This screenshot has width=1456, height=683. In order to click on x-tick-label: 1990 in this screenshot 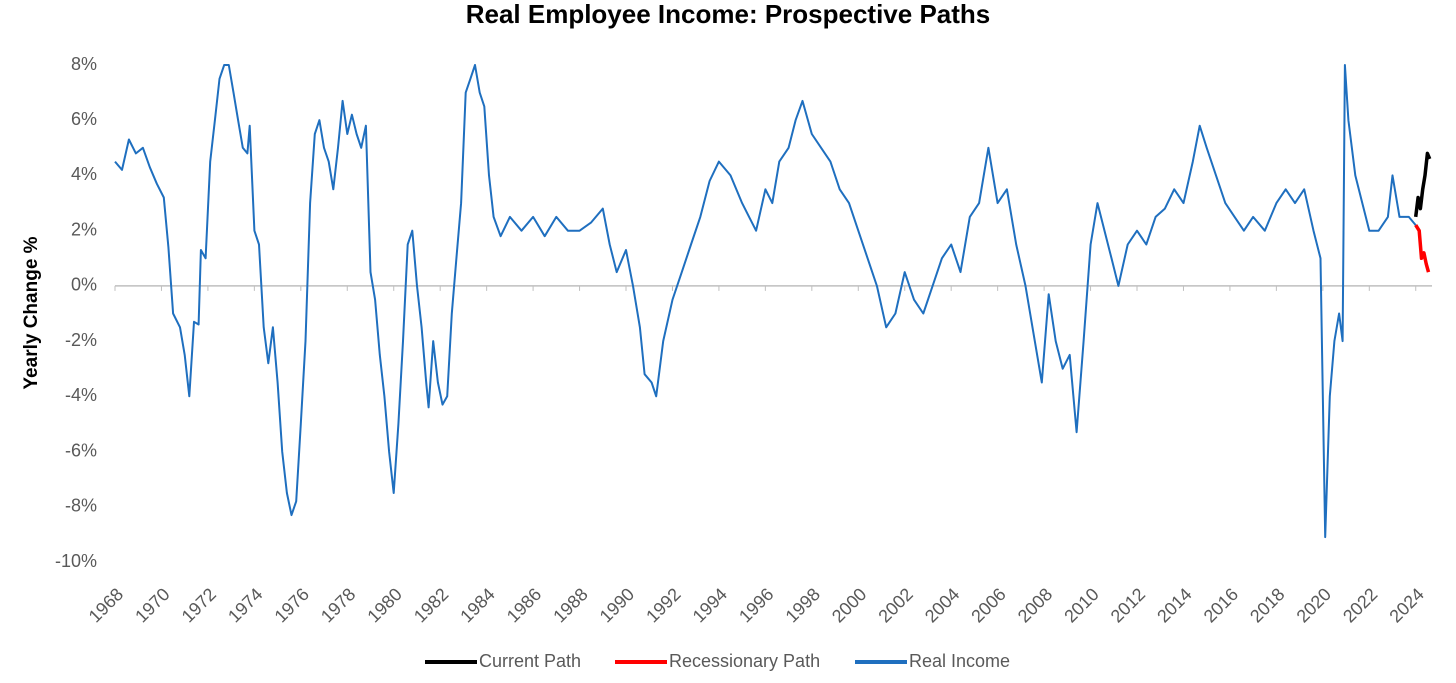, I will do `click(617, 605)`.